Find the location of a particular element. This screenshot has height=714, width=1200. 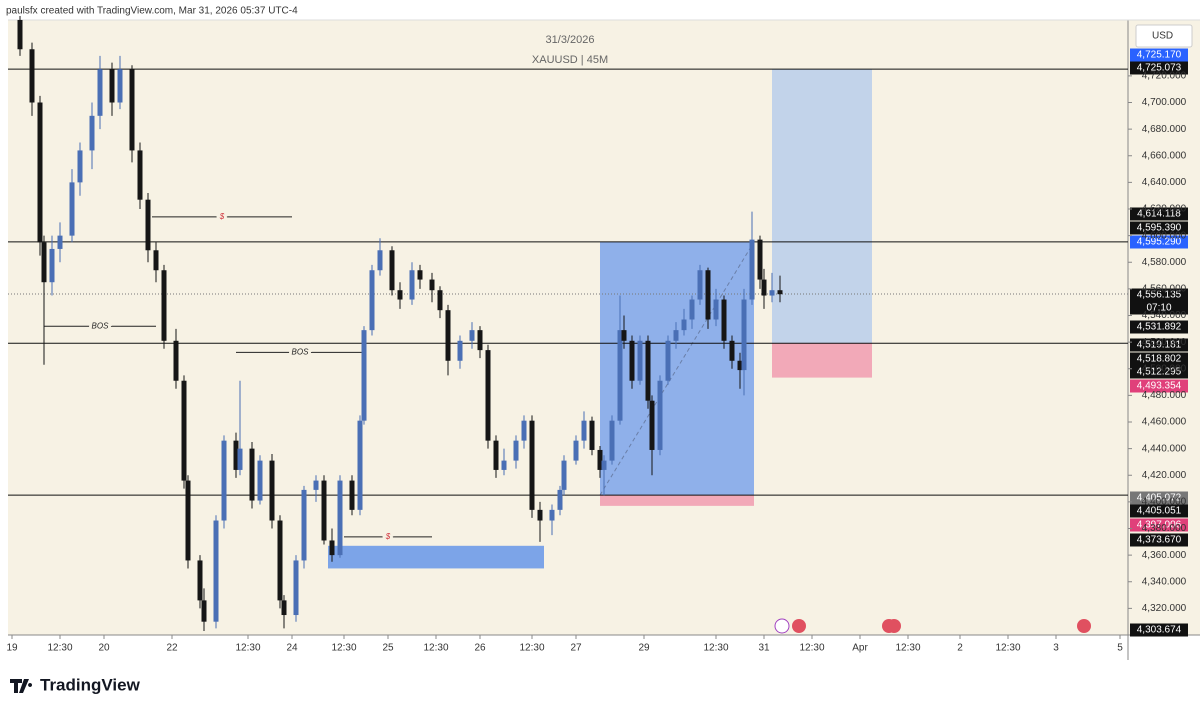

price-label: 4,614.118 is located at coordinates (1159, 214).